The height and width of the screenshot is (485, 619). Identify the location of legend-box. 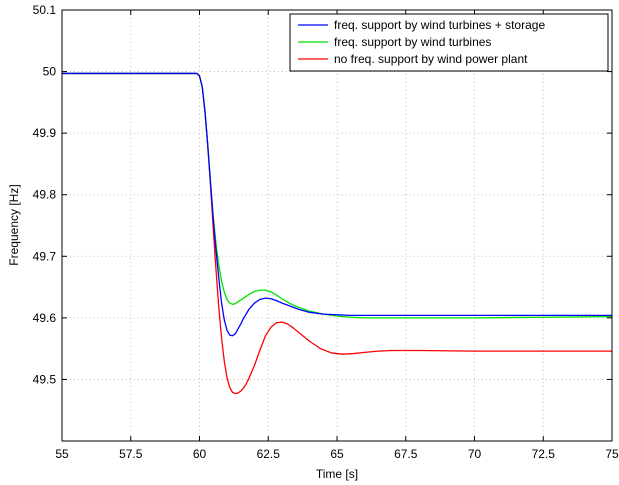
(449, 42).